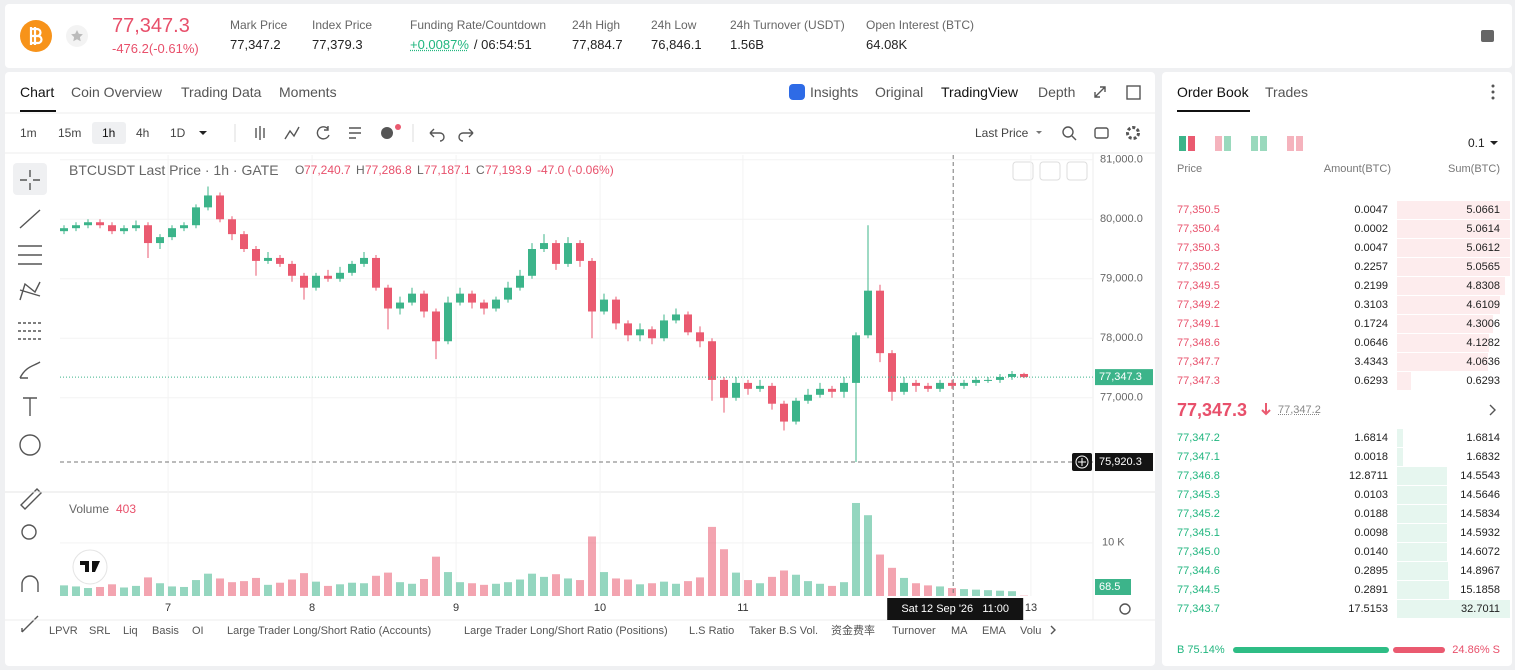 The width and height of the screenshot is (1515, 670). Describe the element at coordinates (387, 133) in the screenshot. I see `alerts` at that location.